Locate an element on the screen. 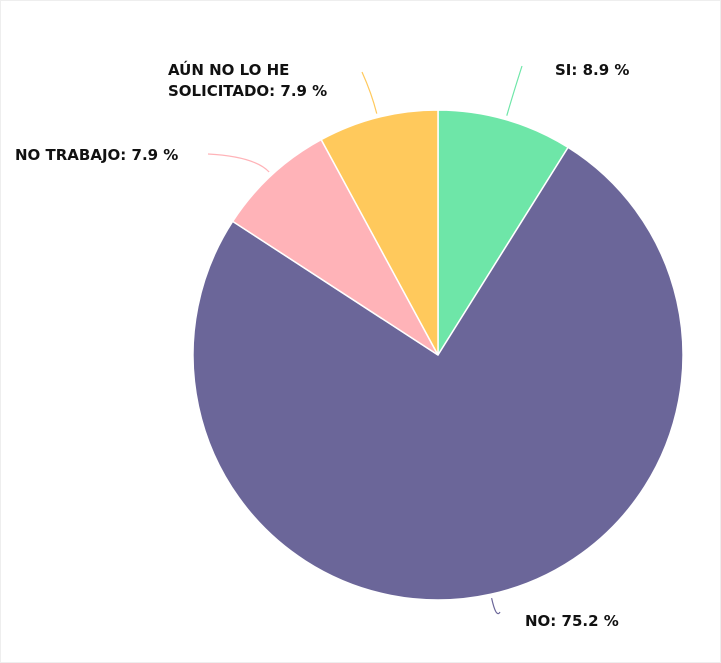 The width and height of the screenshot is (721, 663). slice-label: SI: 8.9 % is located at coordinates (592, 70).